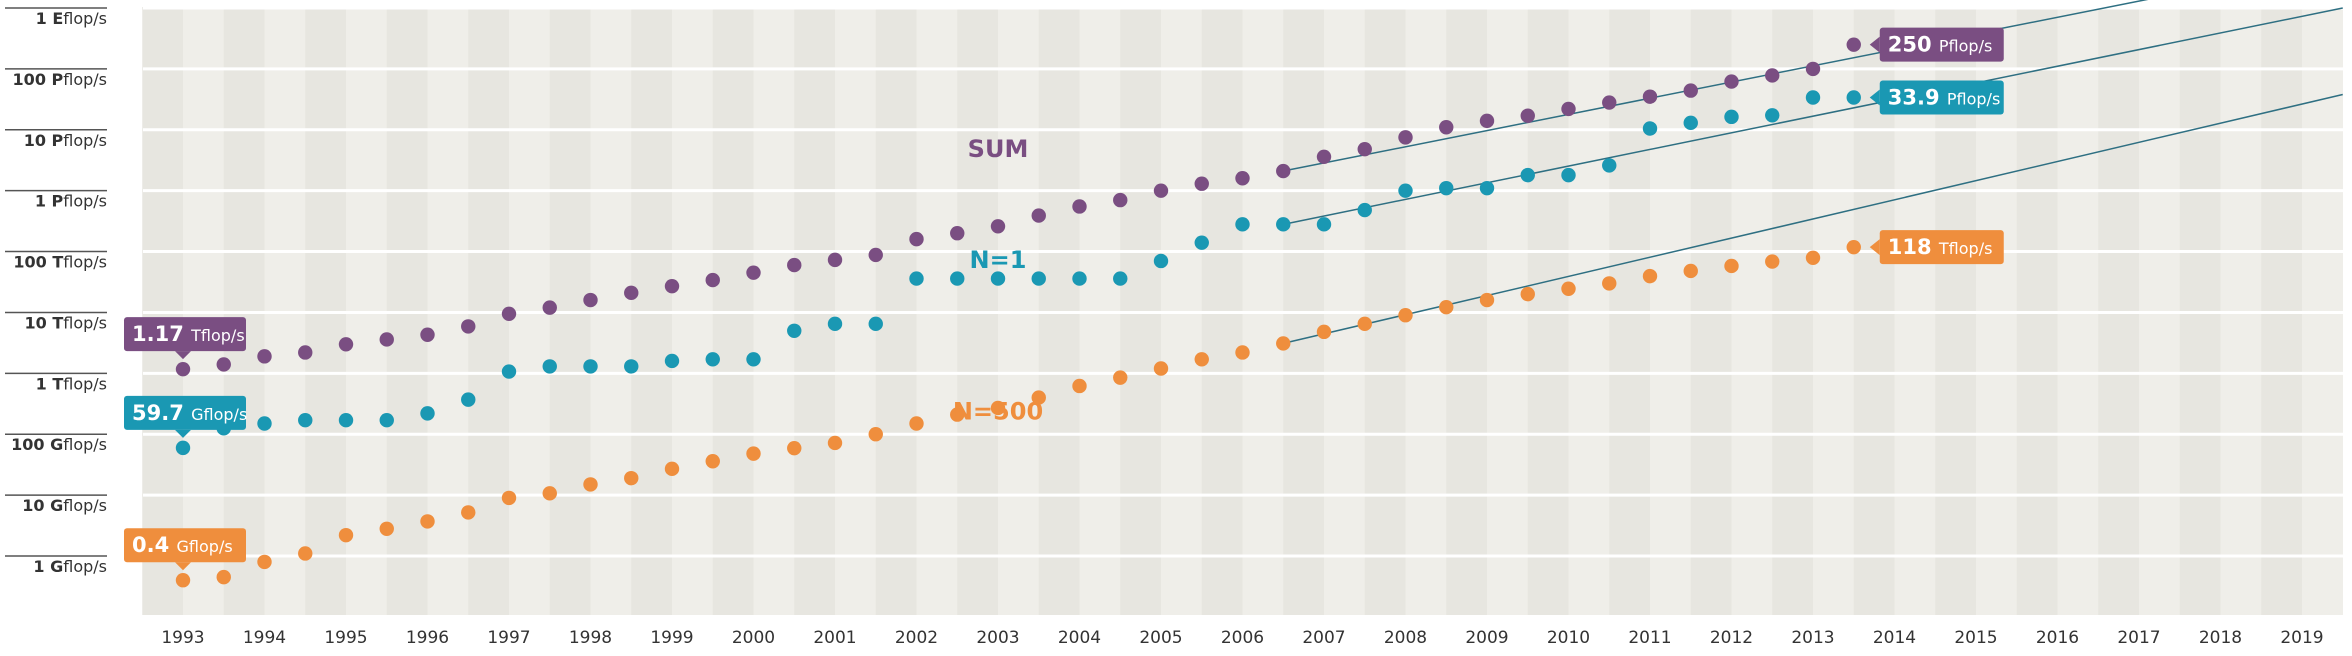  I want to click on x-tick-label: 2007, so click(1323, 638).